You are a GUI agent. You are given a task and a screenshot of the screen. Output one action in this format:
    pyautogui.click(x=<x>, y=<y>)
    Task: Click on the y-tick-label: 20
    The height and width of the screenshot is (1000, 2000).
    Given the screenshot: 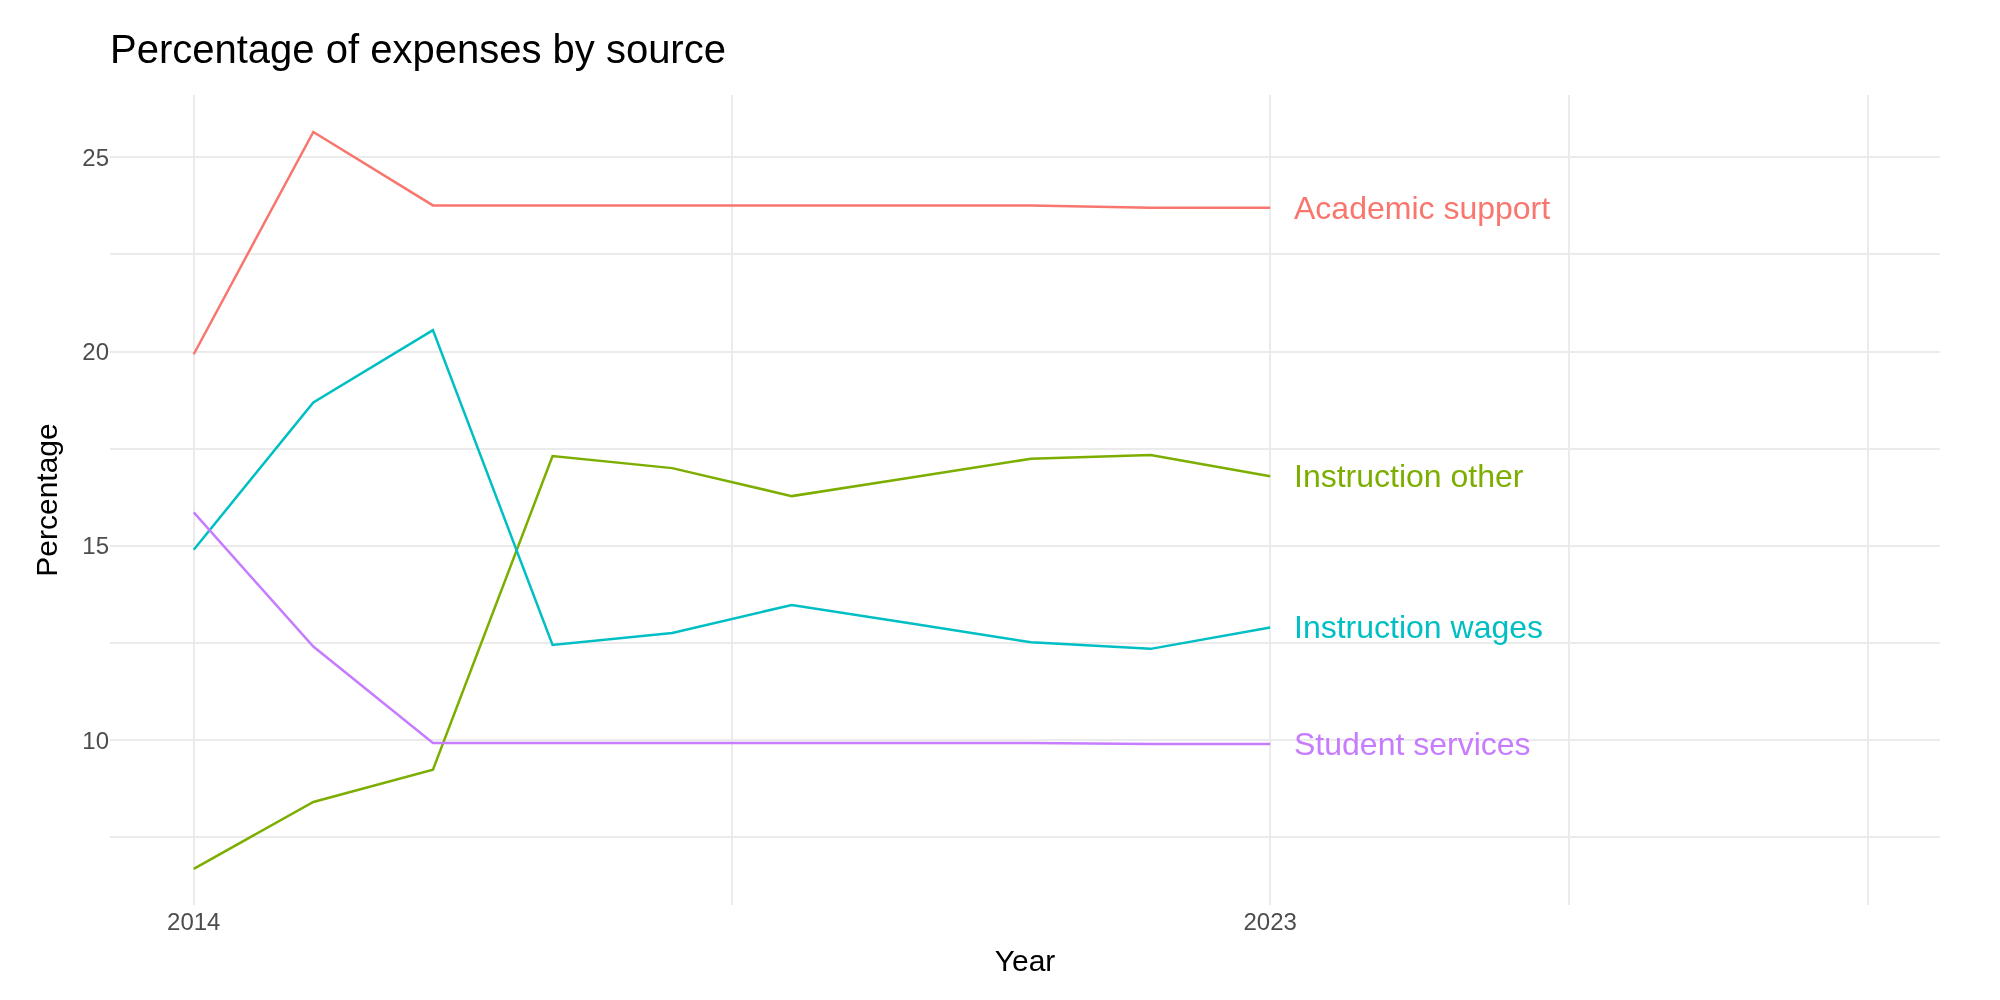 What is the action you would take?
    pyautogui.click(x=95, y=351)
    